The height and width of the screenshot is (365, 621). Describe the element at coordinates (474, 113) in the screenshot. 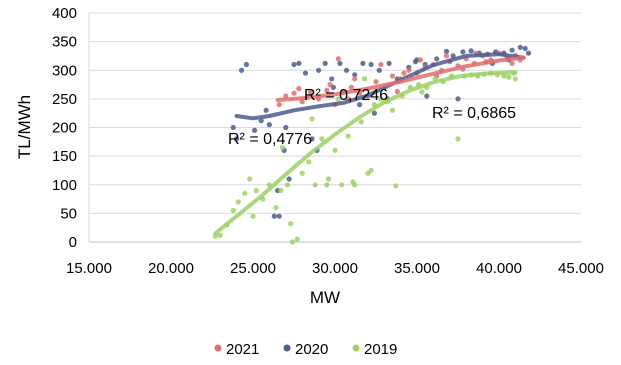

I see `r2-label-2019: R² = 0,6865` at that location.